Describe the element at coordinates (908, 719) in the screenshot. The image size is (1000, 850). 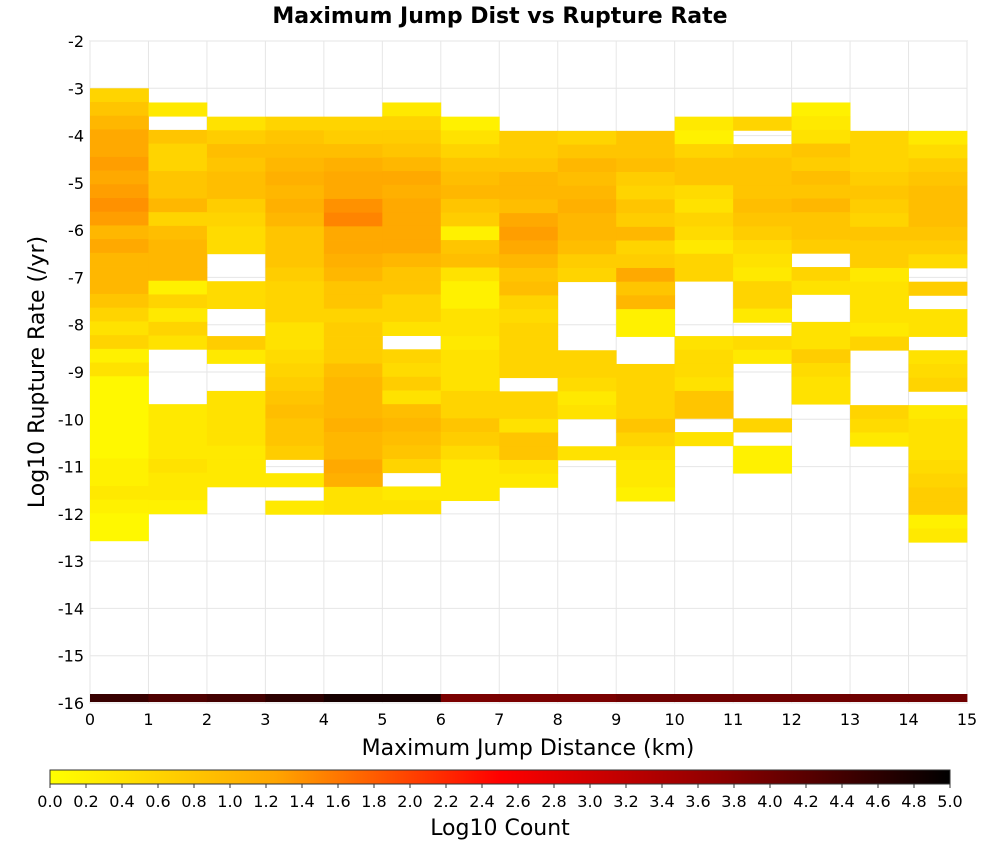
I see `x-tick-label: 14` at that location.